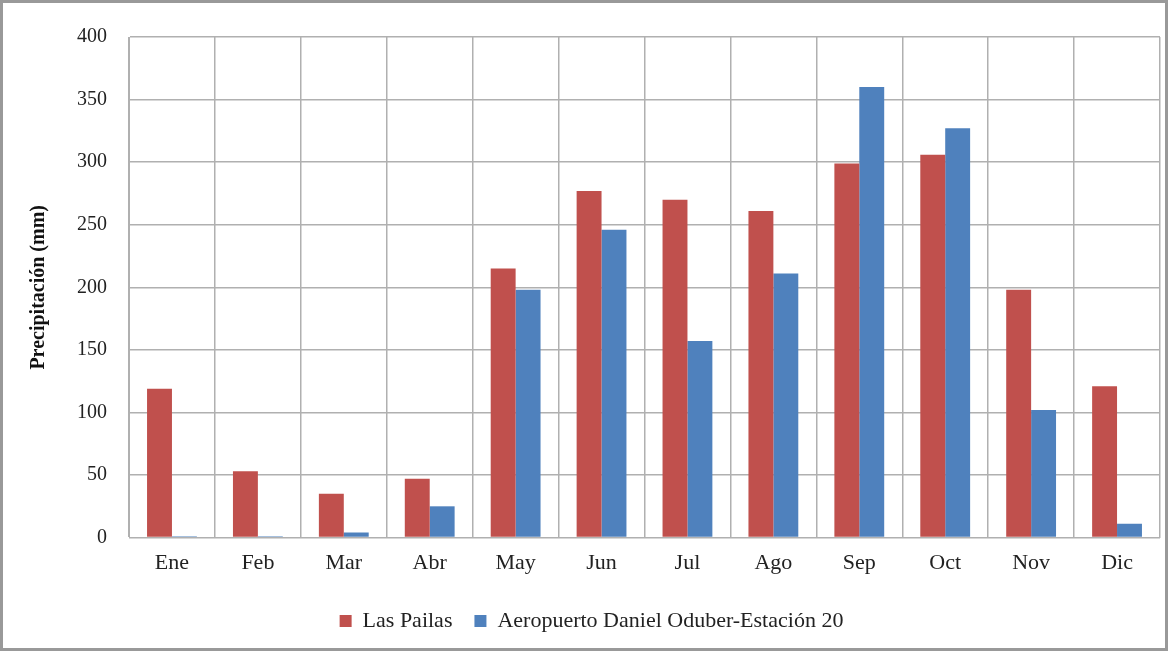 The width and height of the screenshot is (1168, 651). What do you see at coordinates (945, 561) in the screenshot?
I see `x-tick-label: Oct` at bounding box center [945, 561].